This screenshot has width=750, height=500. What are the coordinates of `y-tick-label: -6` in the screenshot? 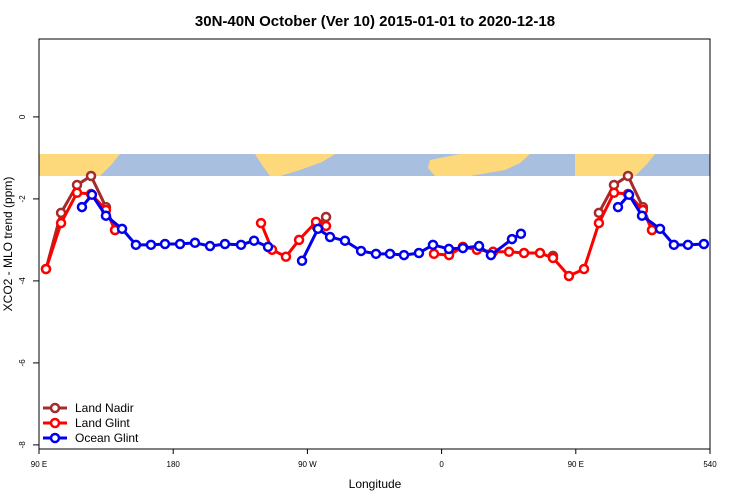 It's located at (22, 363).